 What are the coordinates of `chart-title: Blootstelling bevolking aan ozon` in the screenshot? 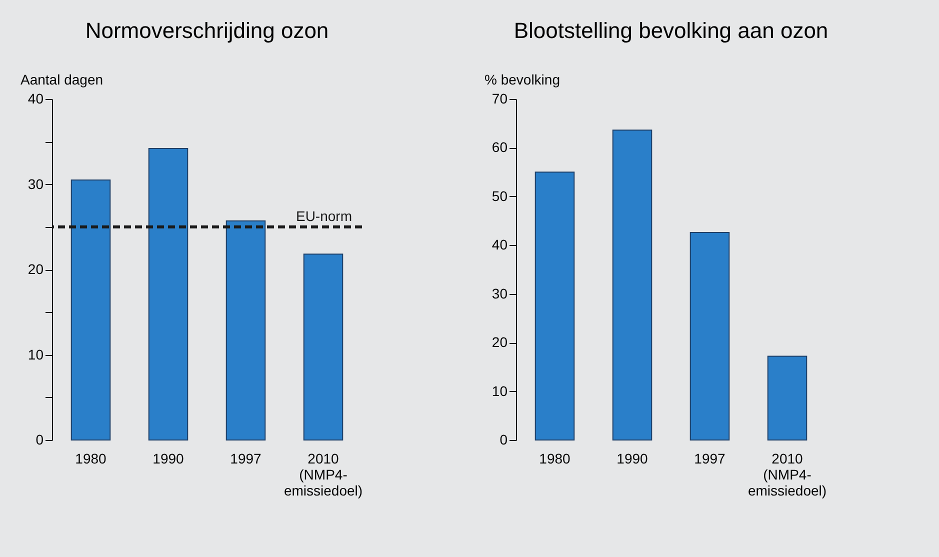 It's located at (671, 30).